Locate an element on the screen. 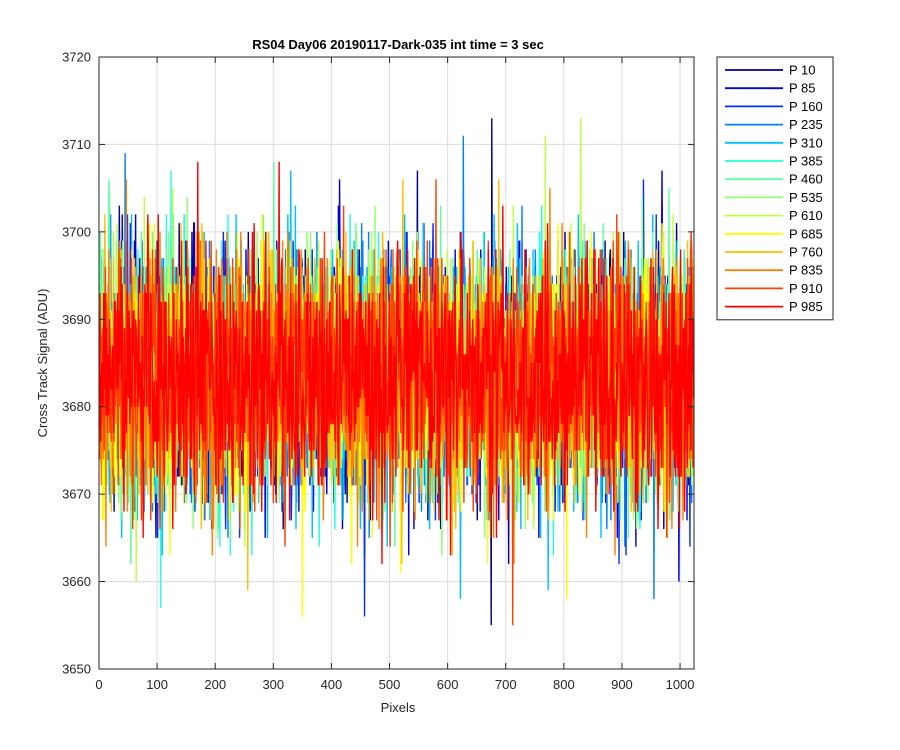 The width and height of the screenshot is (900, 750). x-tick-label: 200 is located at coordinates (215, 684).